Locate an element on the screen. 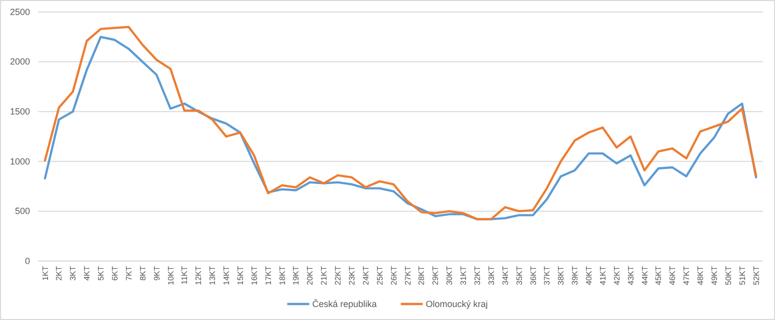  x-tick-label: 1KT is located at coordinates (45, 273).